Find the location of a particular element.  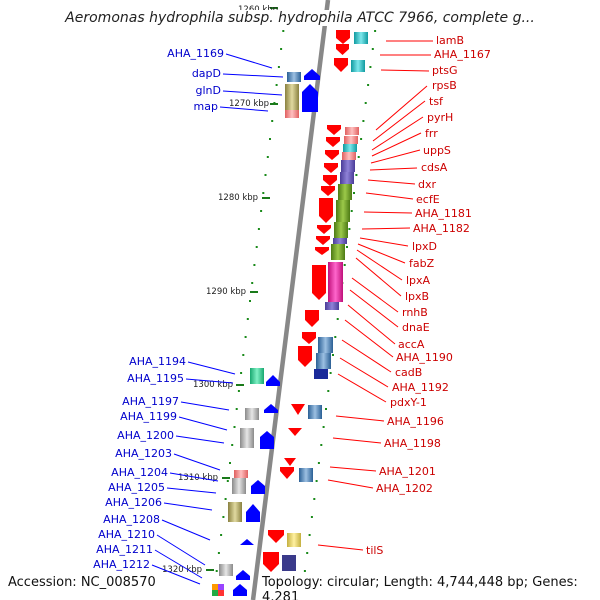

gene-label-dxr: dxr is located at coordinates (427, 184).